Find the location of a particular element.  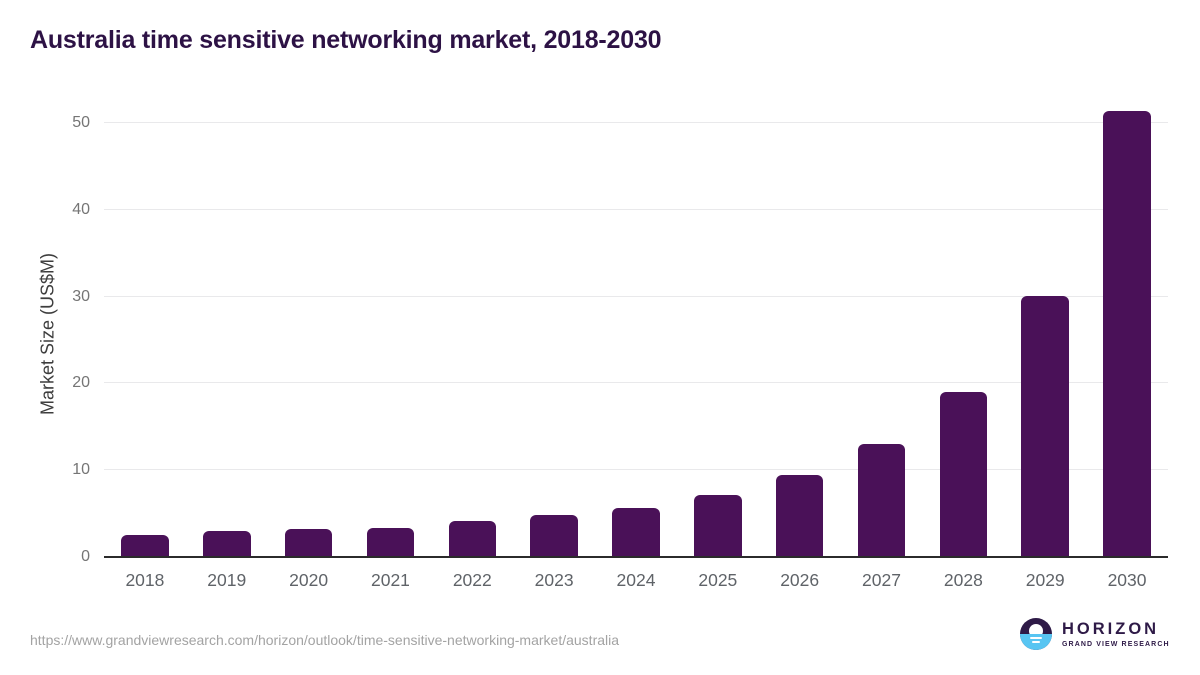

bar-2021 is located at coordinates (390, 542).